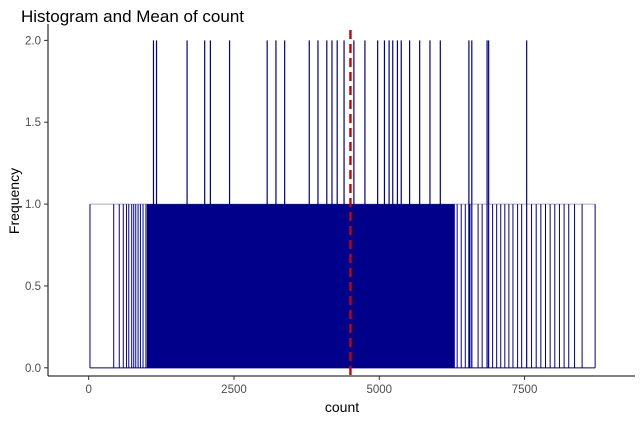 The height and width of the screenshot is (421, 643). I want to click on x-axis-ticks: 0 2500 5000 7500, so click(311, 386).